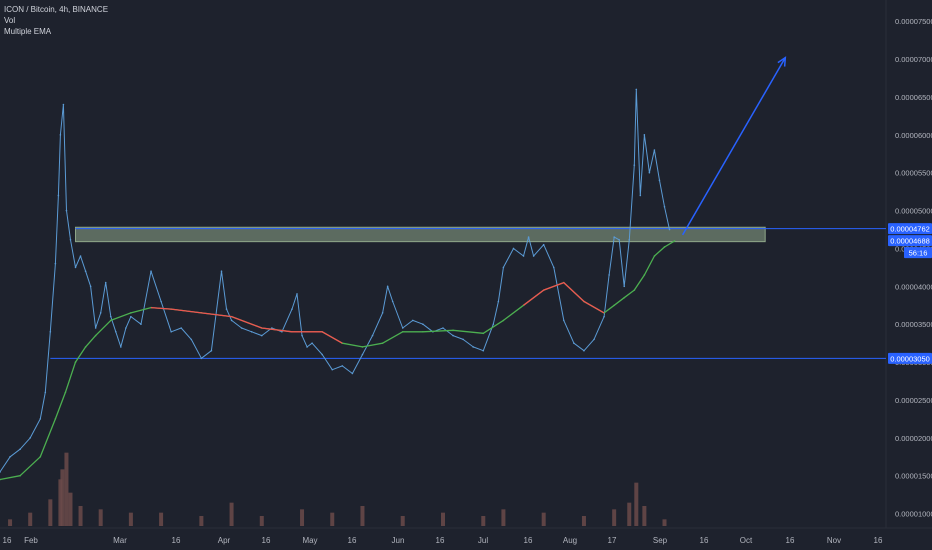 The width and height of the screenshot is (932, 550). I want to click on resistance-zone-box, so click(420, 234).